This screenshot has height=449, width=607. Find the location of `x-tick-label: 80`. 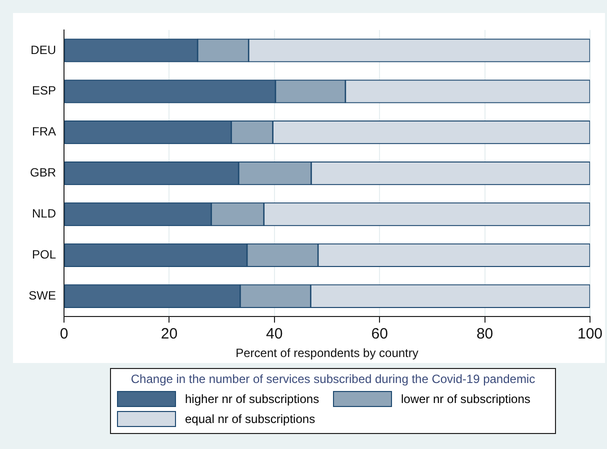

x-tick-label: 80 is located at coordinates (485, 334).